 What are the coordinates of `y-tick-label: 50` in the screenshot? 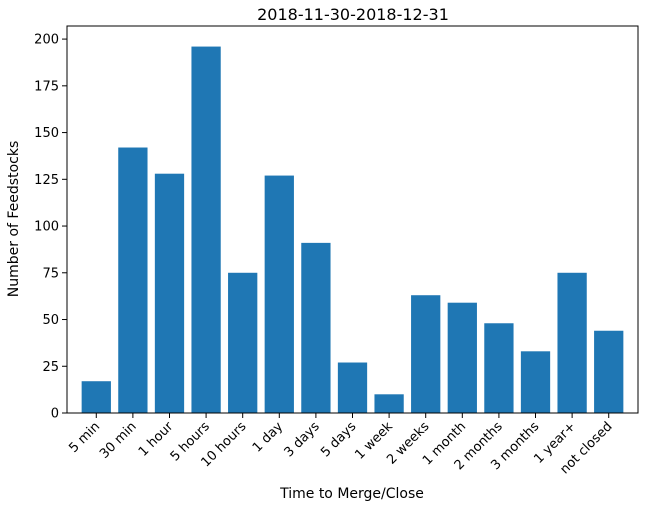 It's located at (50, 320).